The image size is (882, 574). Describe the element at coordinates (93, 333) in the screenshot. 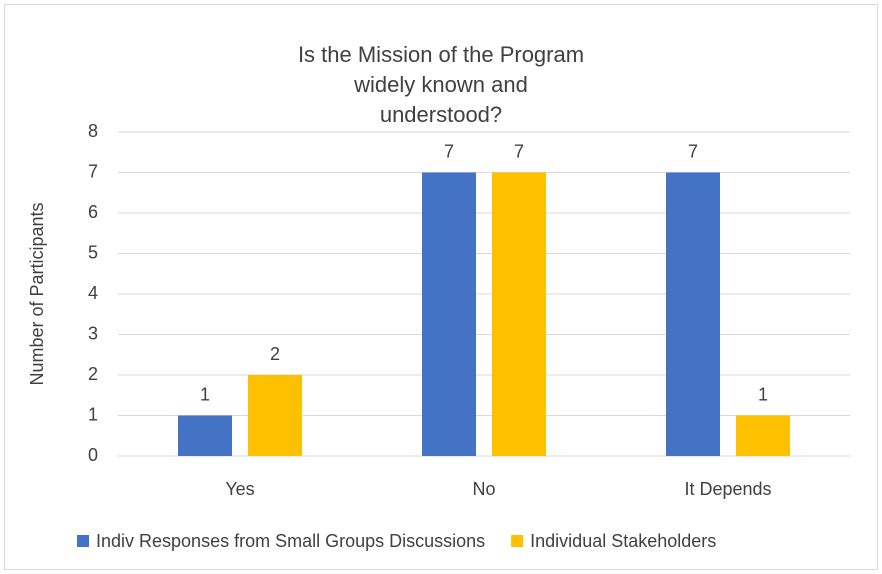

I see `y-tick-label: 3` at that location.